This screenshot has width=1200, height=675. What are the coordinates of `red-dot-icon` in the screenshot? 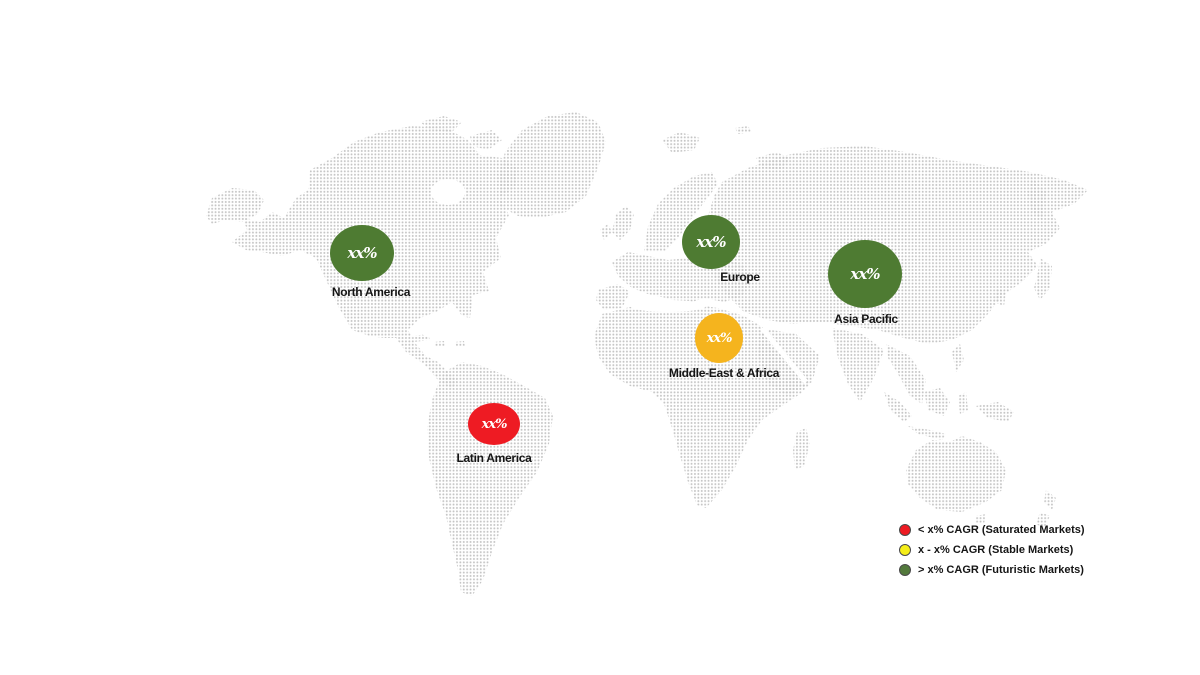 It's located at (905, 530).